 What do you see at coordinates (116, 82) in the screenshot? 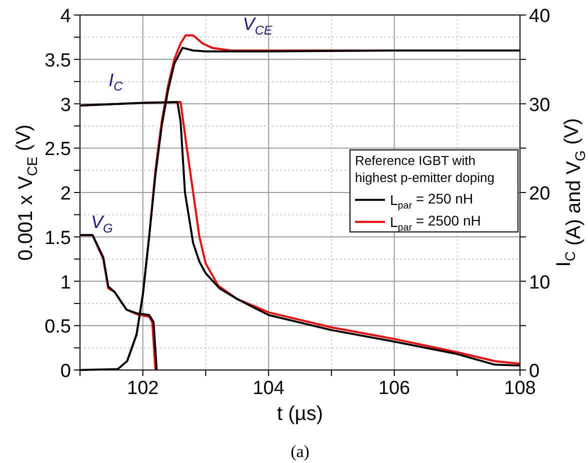
I see `annotation: I$_{C}$` at bounding box center [116, 82].